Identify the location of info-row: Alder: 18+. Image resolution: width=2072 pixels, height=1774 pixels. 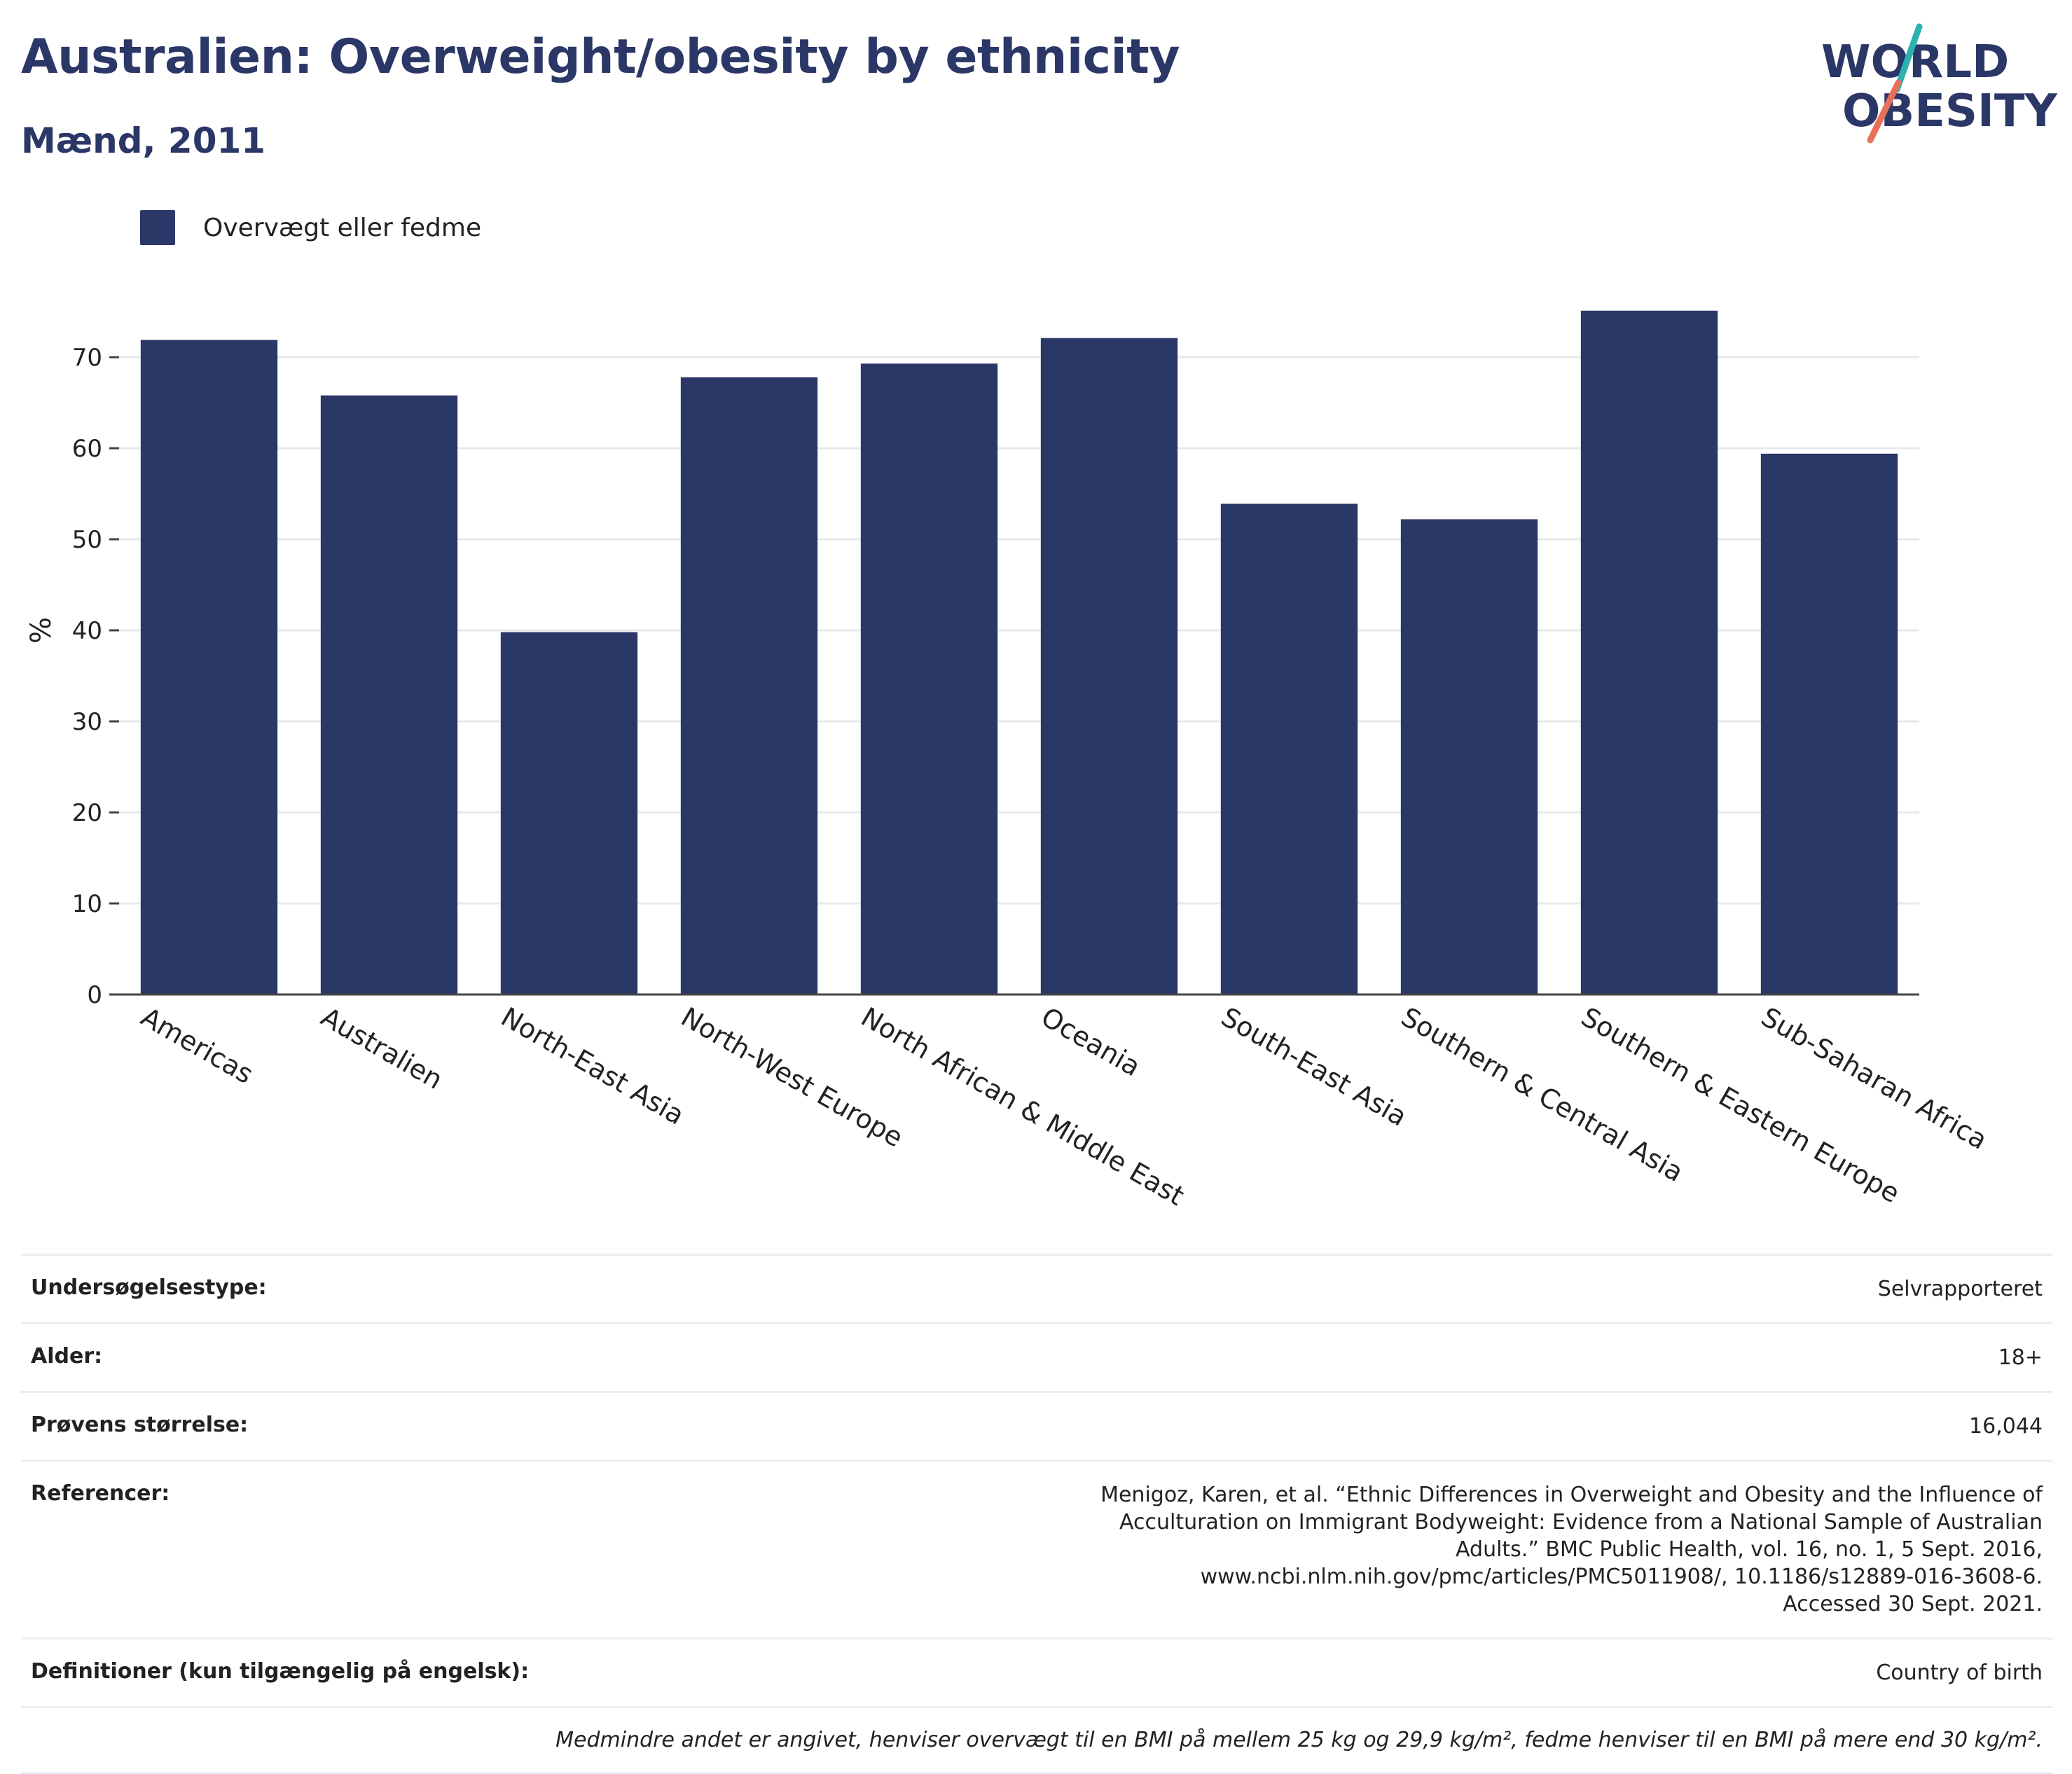
(1037, 1357).